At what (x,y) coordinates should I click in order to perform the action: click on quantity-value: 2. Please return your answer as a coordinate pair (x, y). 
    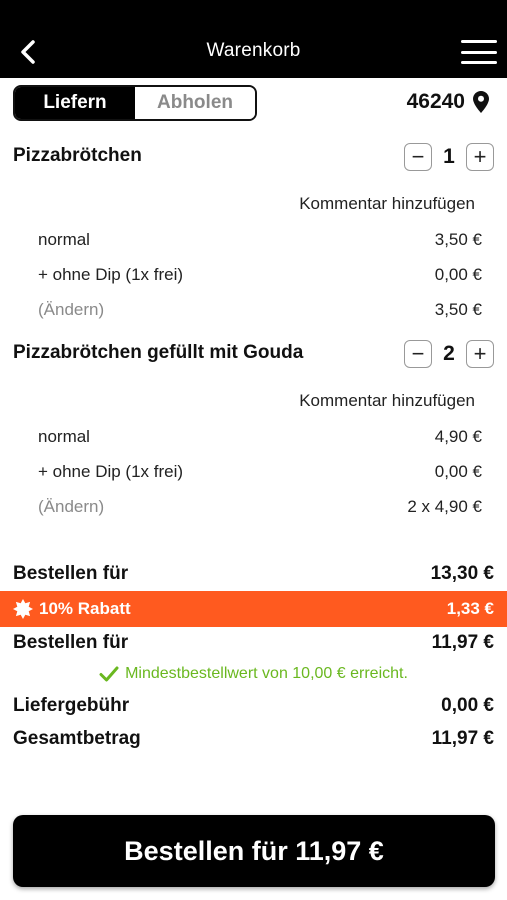
    Looking at the image, I should click on (449, 353).